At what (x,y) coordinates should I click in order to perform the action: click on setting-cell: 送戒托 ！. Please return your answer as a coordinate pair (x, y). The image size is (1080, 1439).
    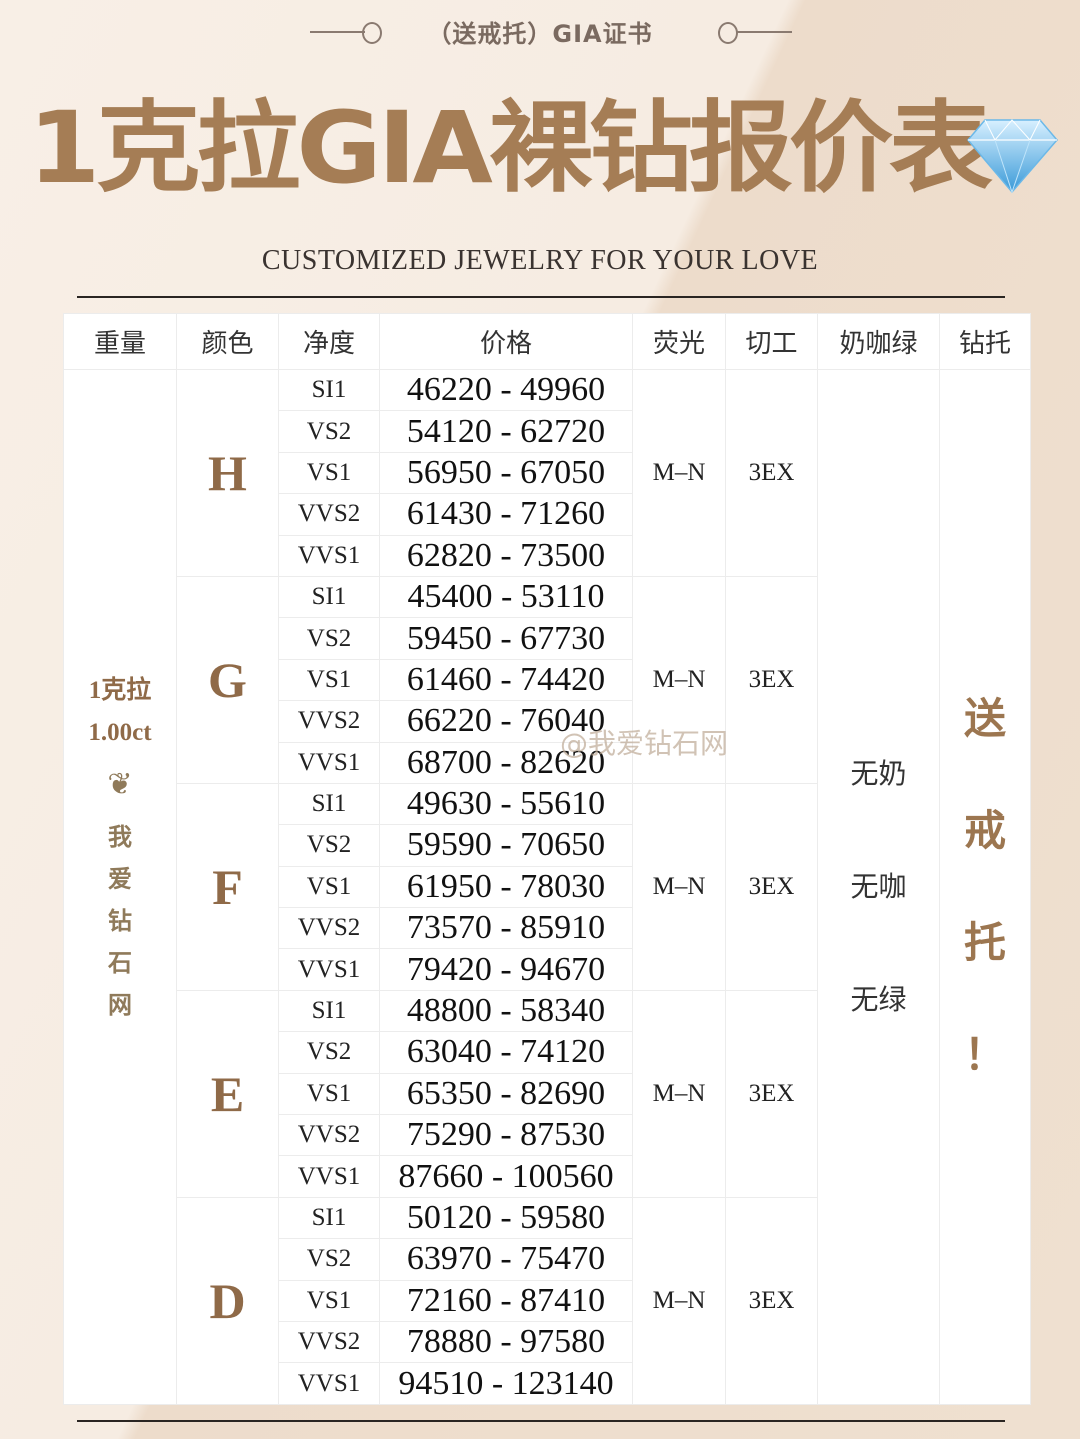
    Looking at the image, I should click on (985, 887).